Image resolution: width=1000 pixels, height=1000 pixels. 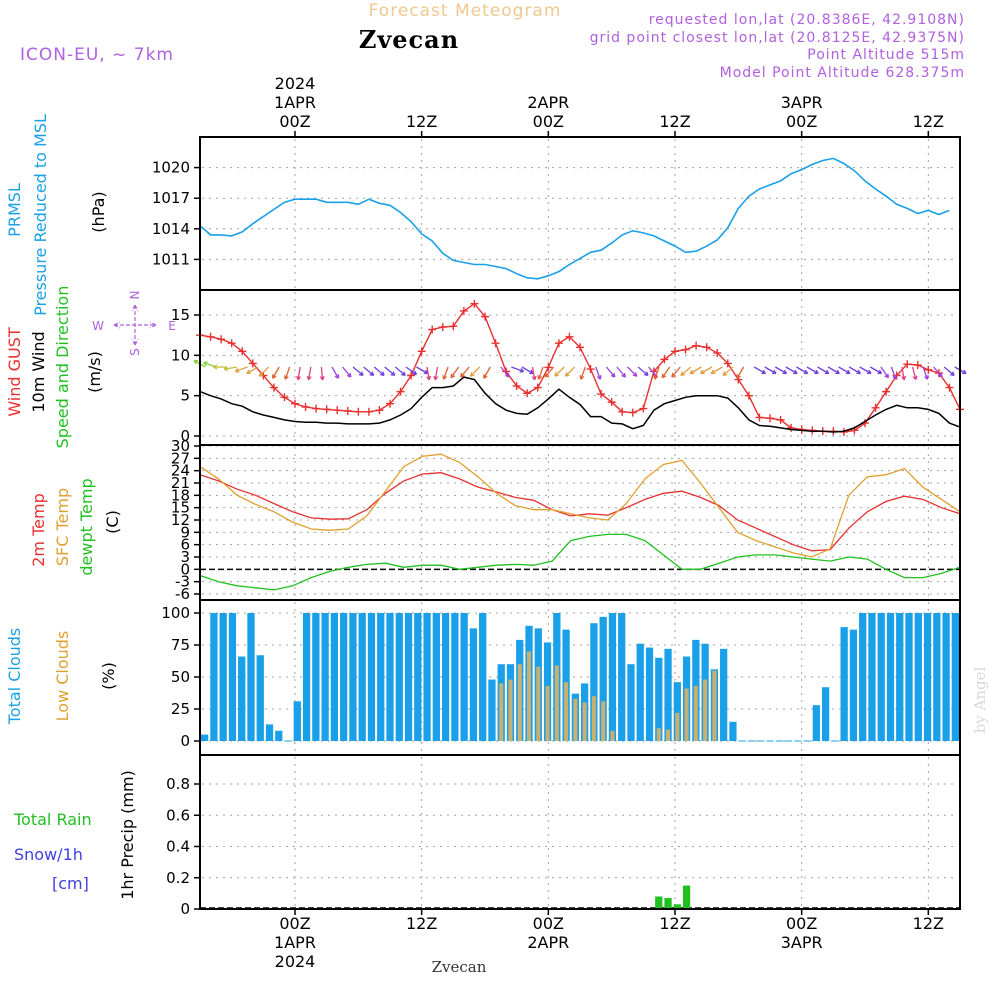 I want to click on compass-w: W, so click(x=98, y=326).